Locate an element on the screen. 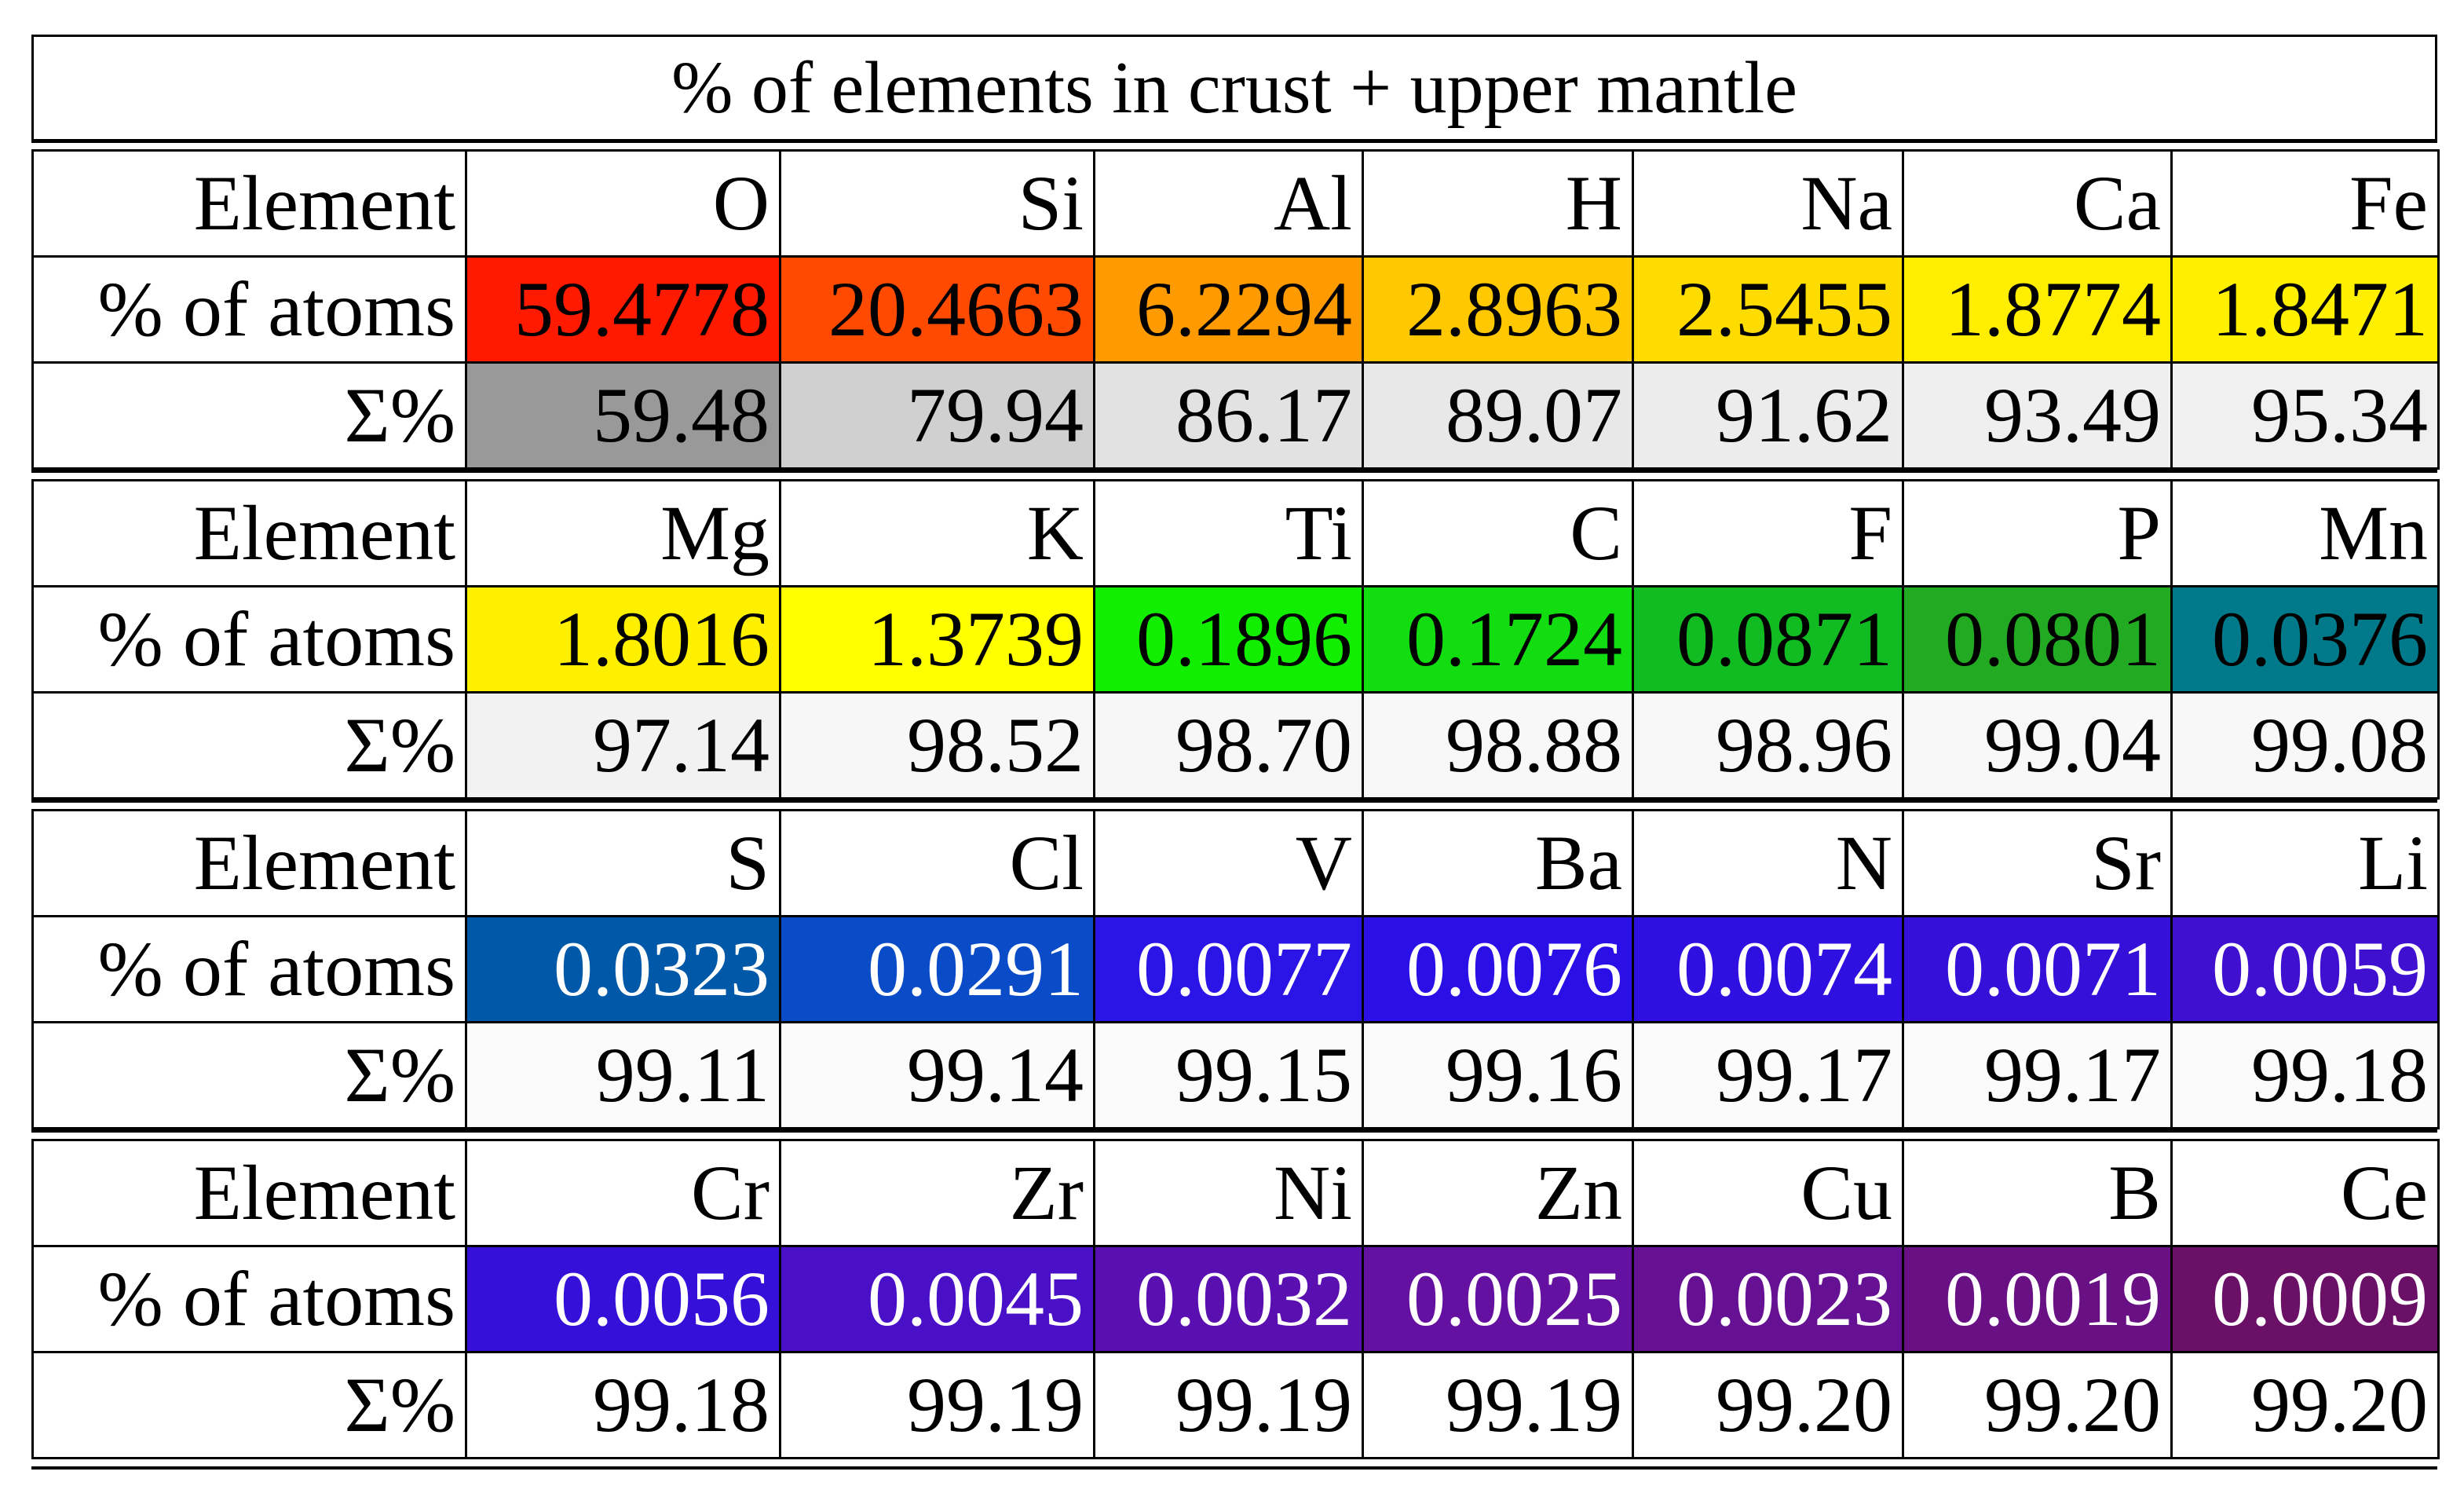 This screenshot has height=1508, width=2464. atoms-cell: 0.0074 is located at coordinates (1768, 969).